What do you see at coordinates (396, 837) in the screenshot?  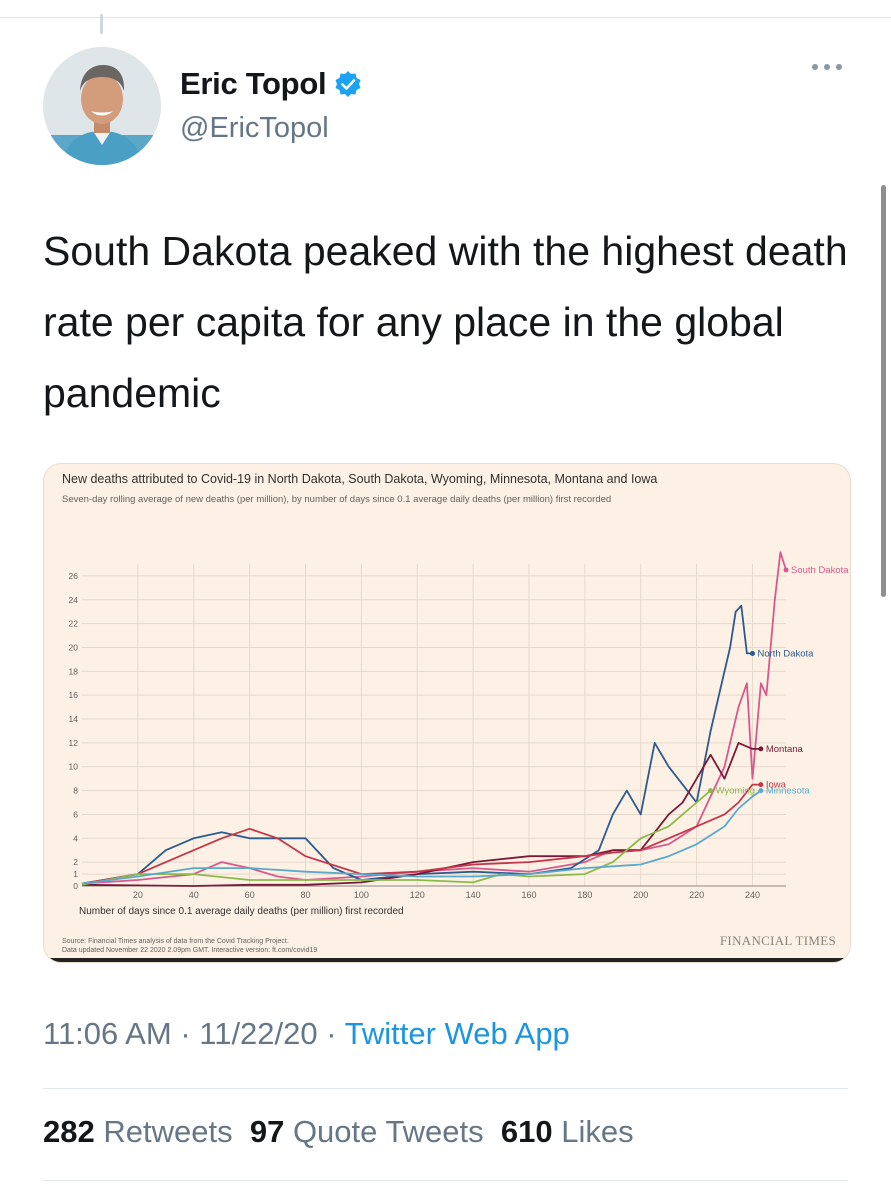 I see `series-line-wyoming` at bounding box center [396, 837].